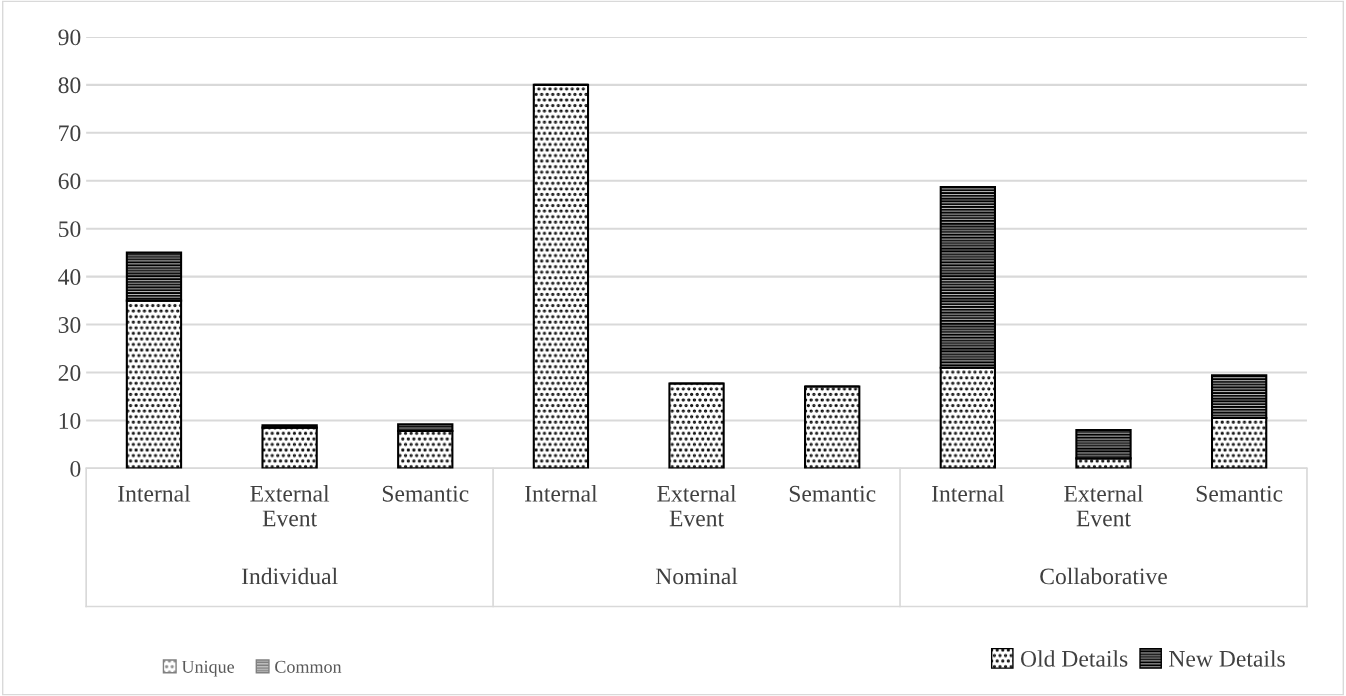 The height and width of the screenshot is (696, 1346). What do you see at coordinates (69, 325) in the screenshot?
I see `y-tick-label: 30` at bounding box center [69, 325].